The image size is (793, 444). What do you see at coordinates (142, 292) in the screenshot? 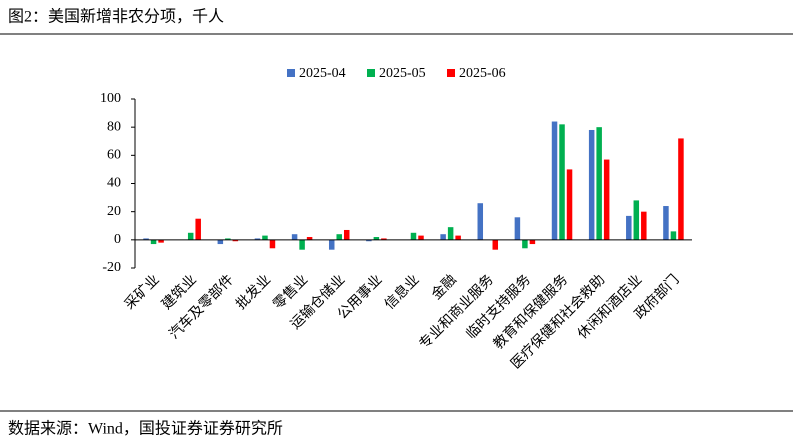
I see `x-tick-label: 采矿业` at bounding box center [142, 292].